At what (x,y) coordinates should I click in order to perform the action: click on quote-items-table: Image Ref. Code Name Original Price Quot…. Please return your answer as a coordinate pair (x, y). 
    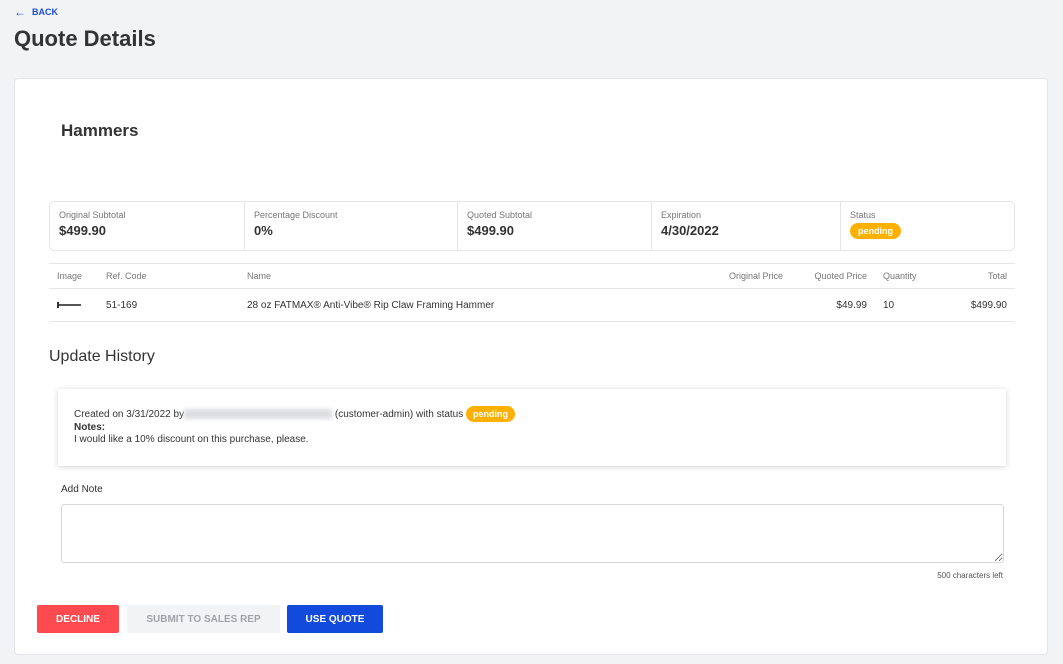
    Looking at the image, I should click on (532, 292).